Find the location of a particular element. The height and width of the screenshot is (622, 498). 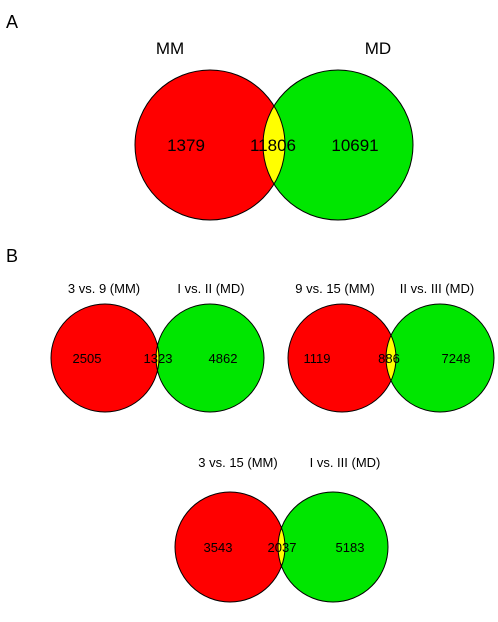

venn-b2-left-circle is located at coordinates (342, 358).